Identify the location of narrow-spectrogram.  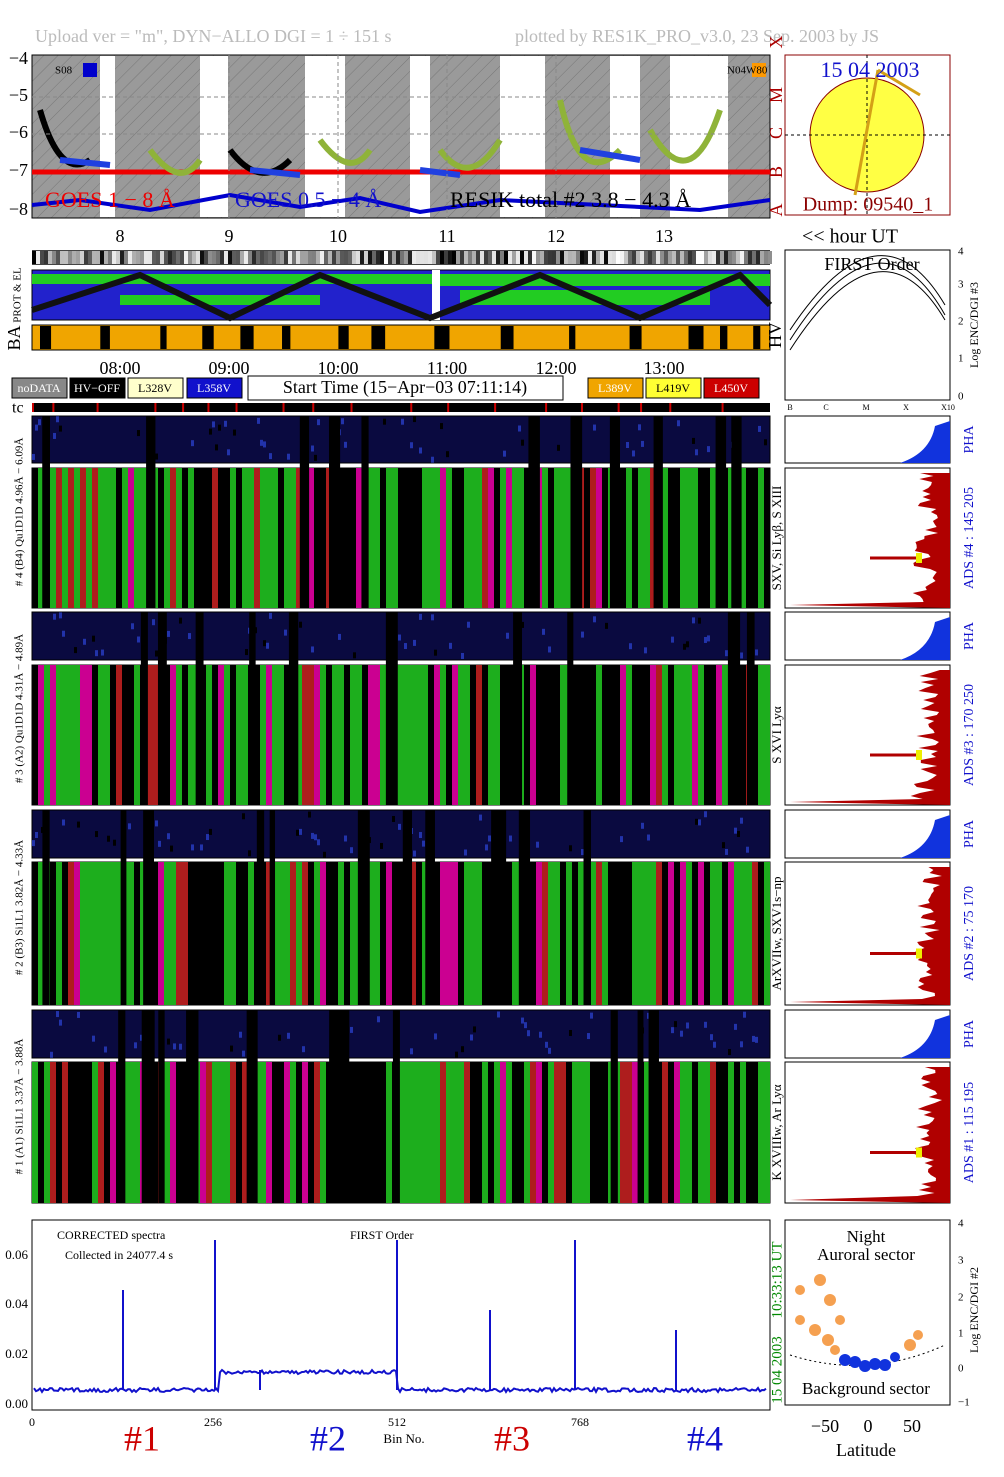
(401, 834).